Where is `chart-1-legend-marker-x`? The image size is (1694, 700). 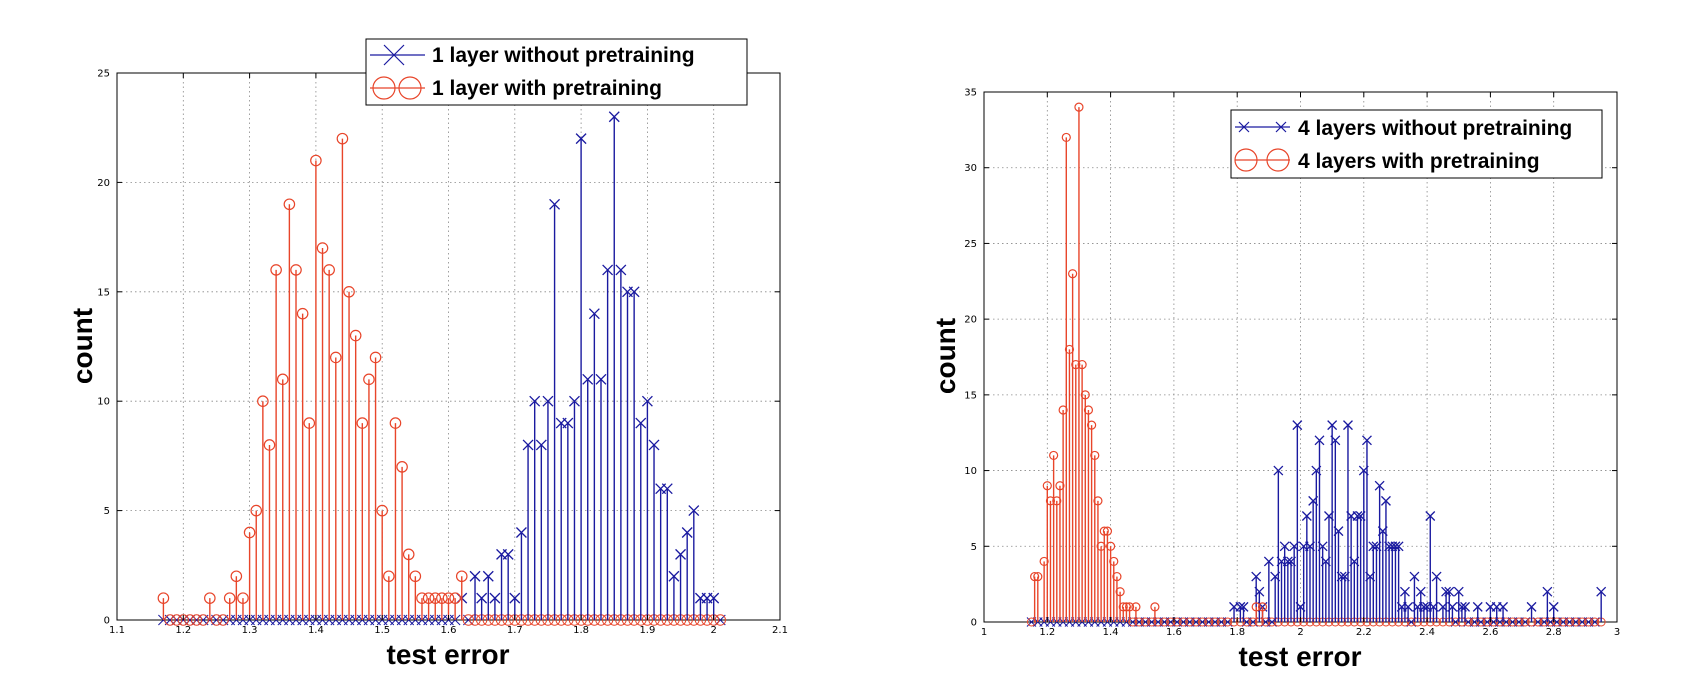 chart-1-legend-marker-x is located at coordinates (394, 55).